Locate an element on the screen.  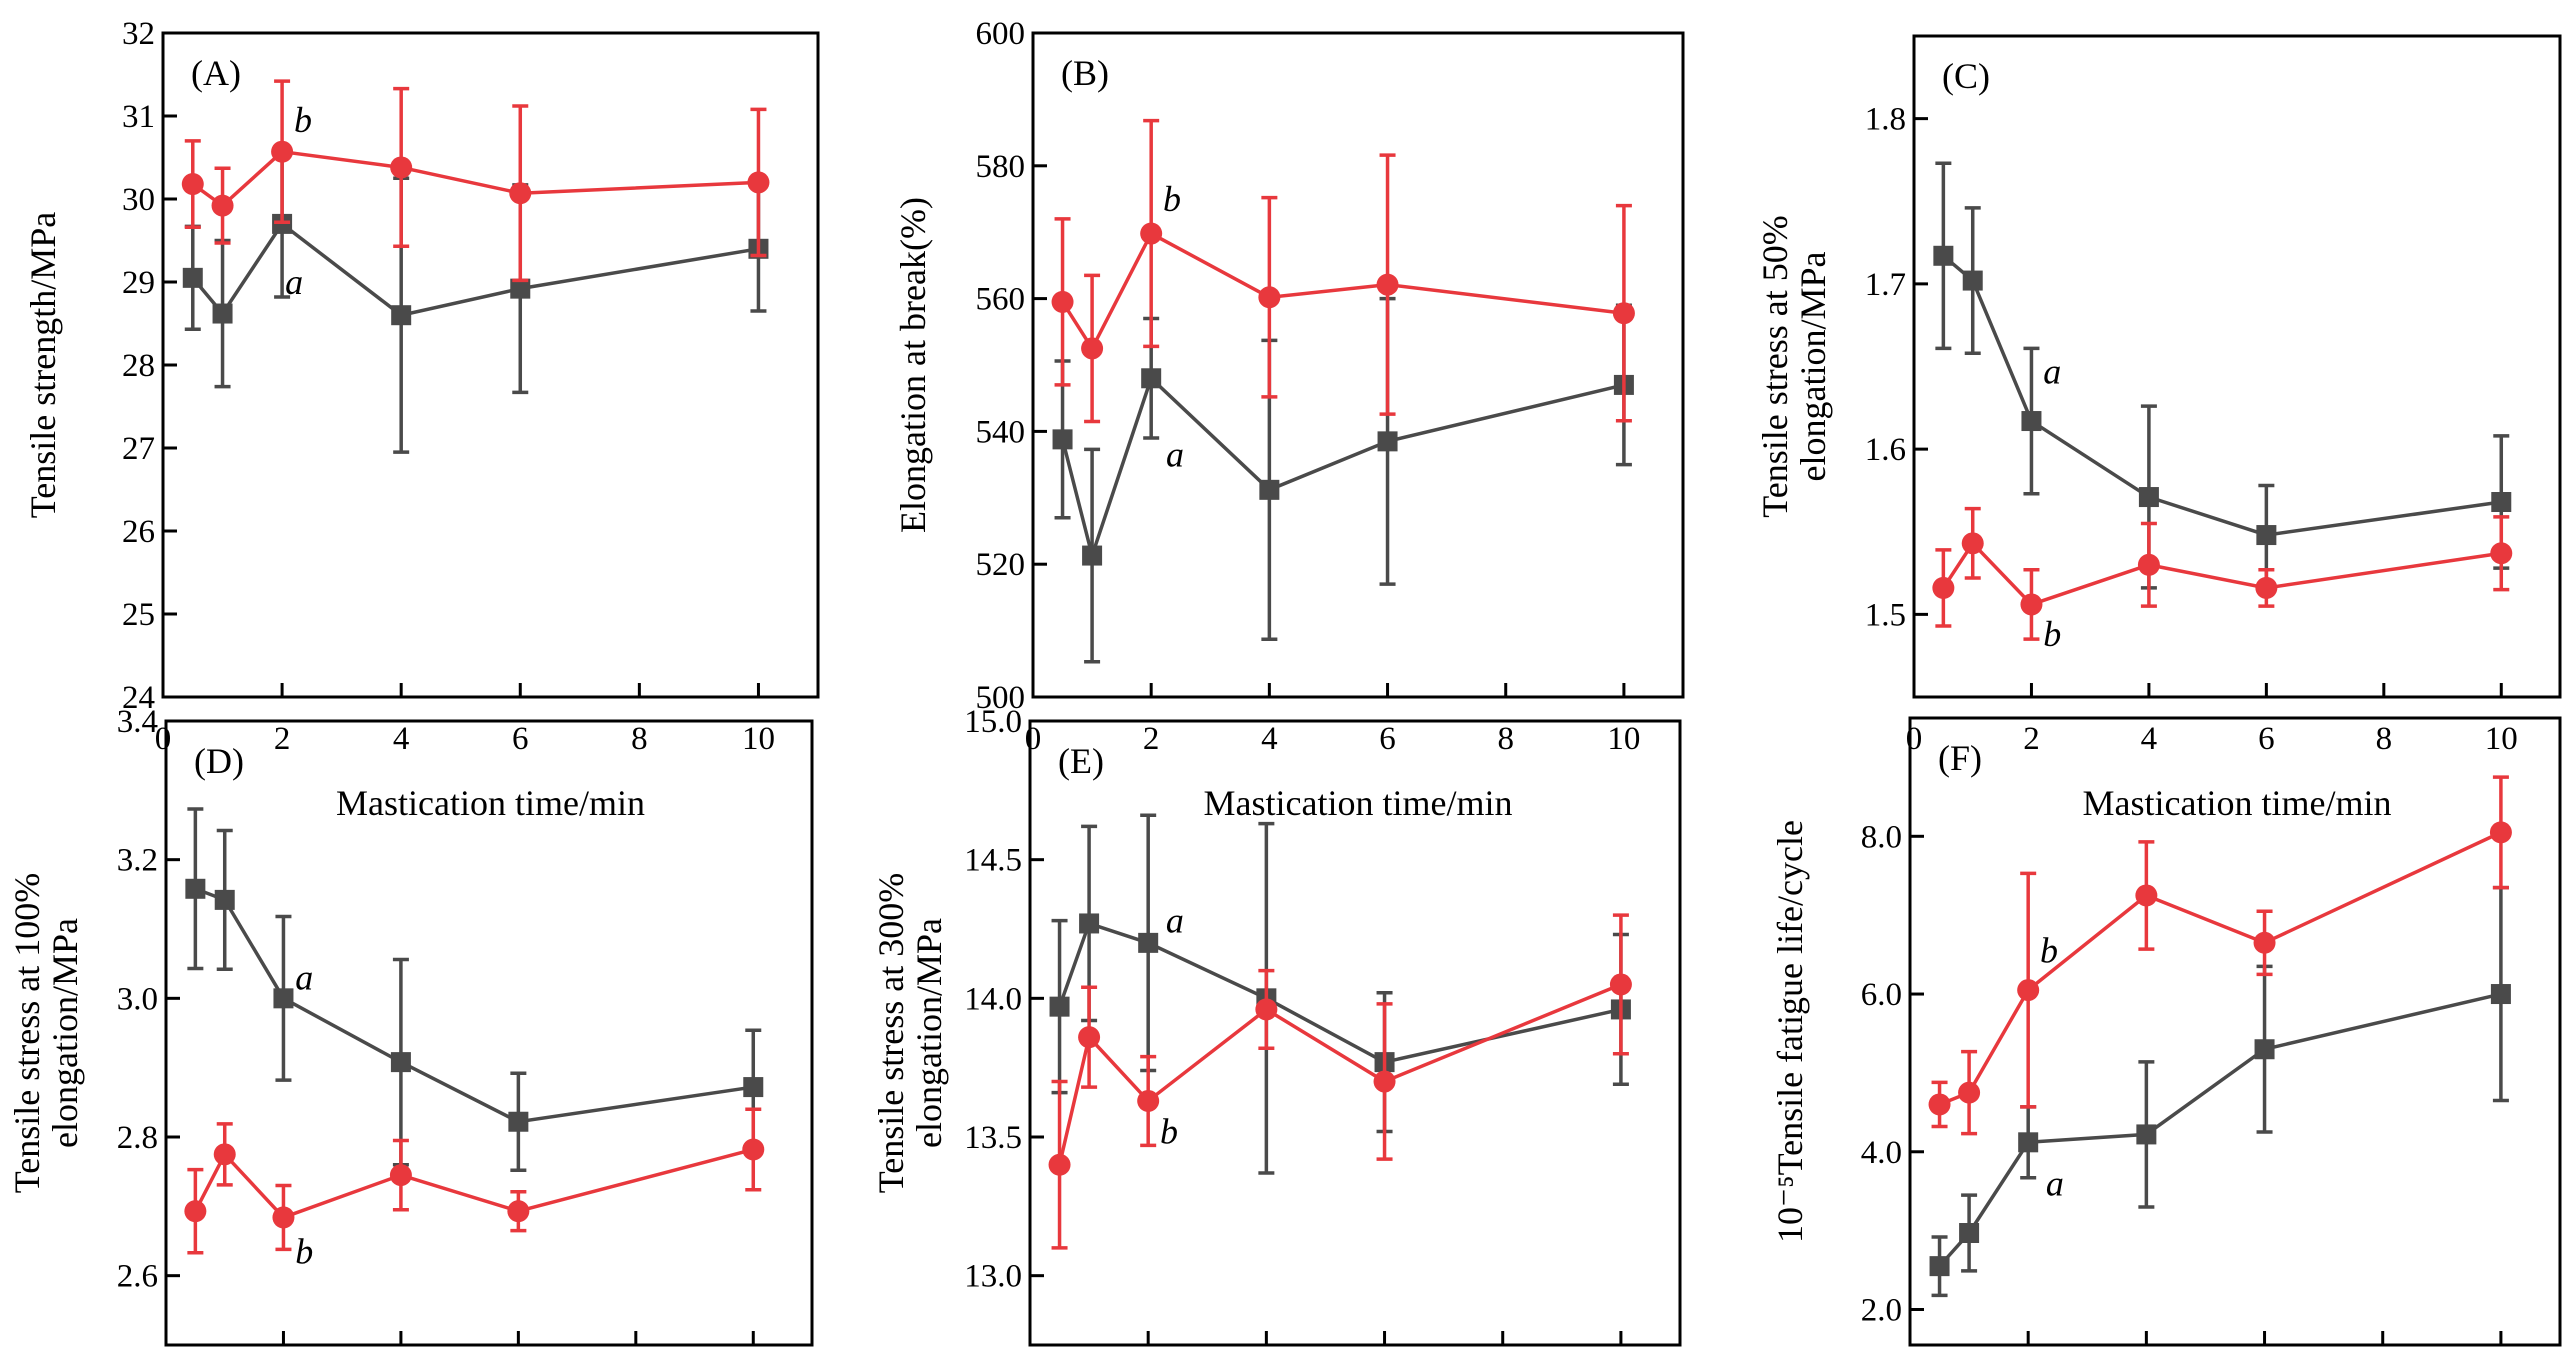
y-tick-label: 600 is located at coordinates (1001, 34).